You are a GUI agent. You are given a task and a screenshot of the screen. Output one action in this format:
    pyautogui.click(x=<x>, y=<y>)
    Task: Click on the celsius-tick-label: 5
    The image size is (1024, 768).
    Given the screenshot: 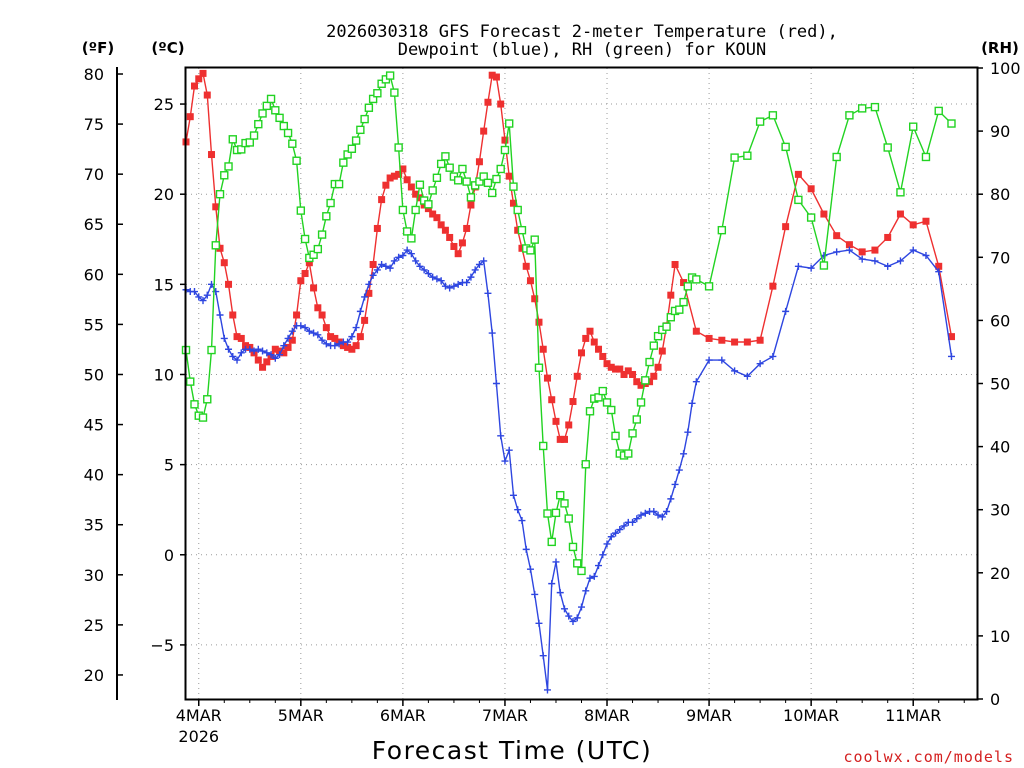 What is the action you would take?
    pyautogui.click(x=169, y=465)
    